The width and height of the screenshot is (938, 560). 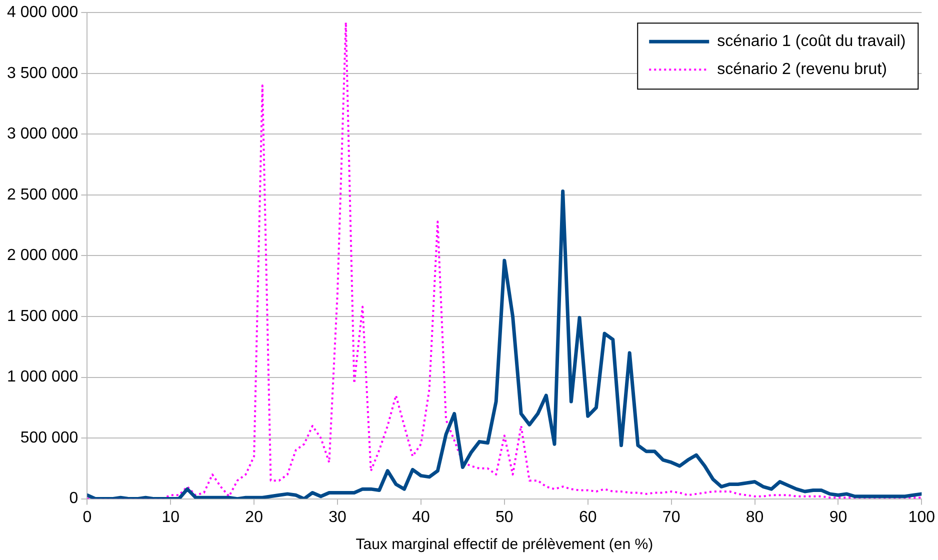 What do you see at coordinates (42, 316) in the screenshot?
I see `y-tick-label: 1 500 000` at bounding box center [42, 316].